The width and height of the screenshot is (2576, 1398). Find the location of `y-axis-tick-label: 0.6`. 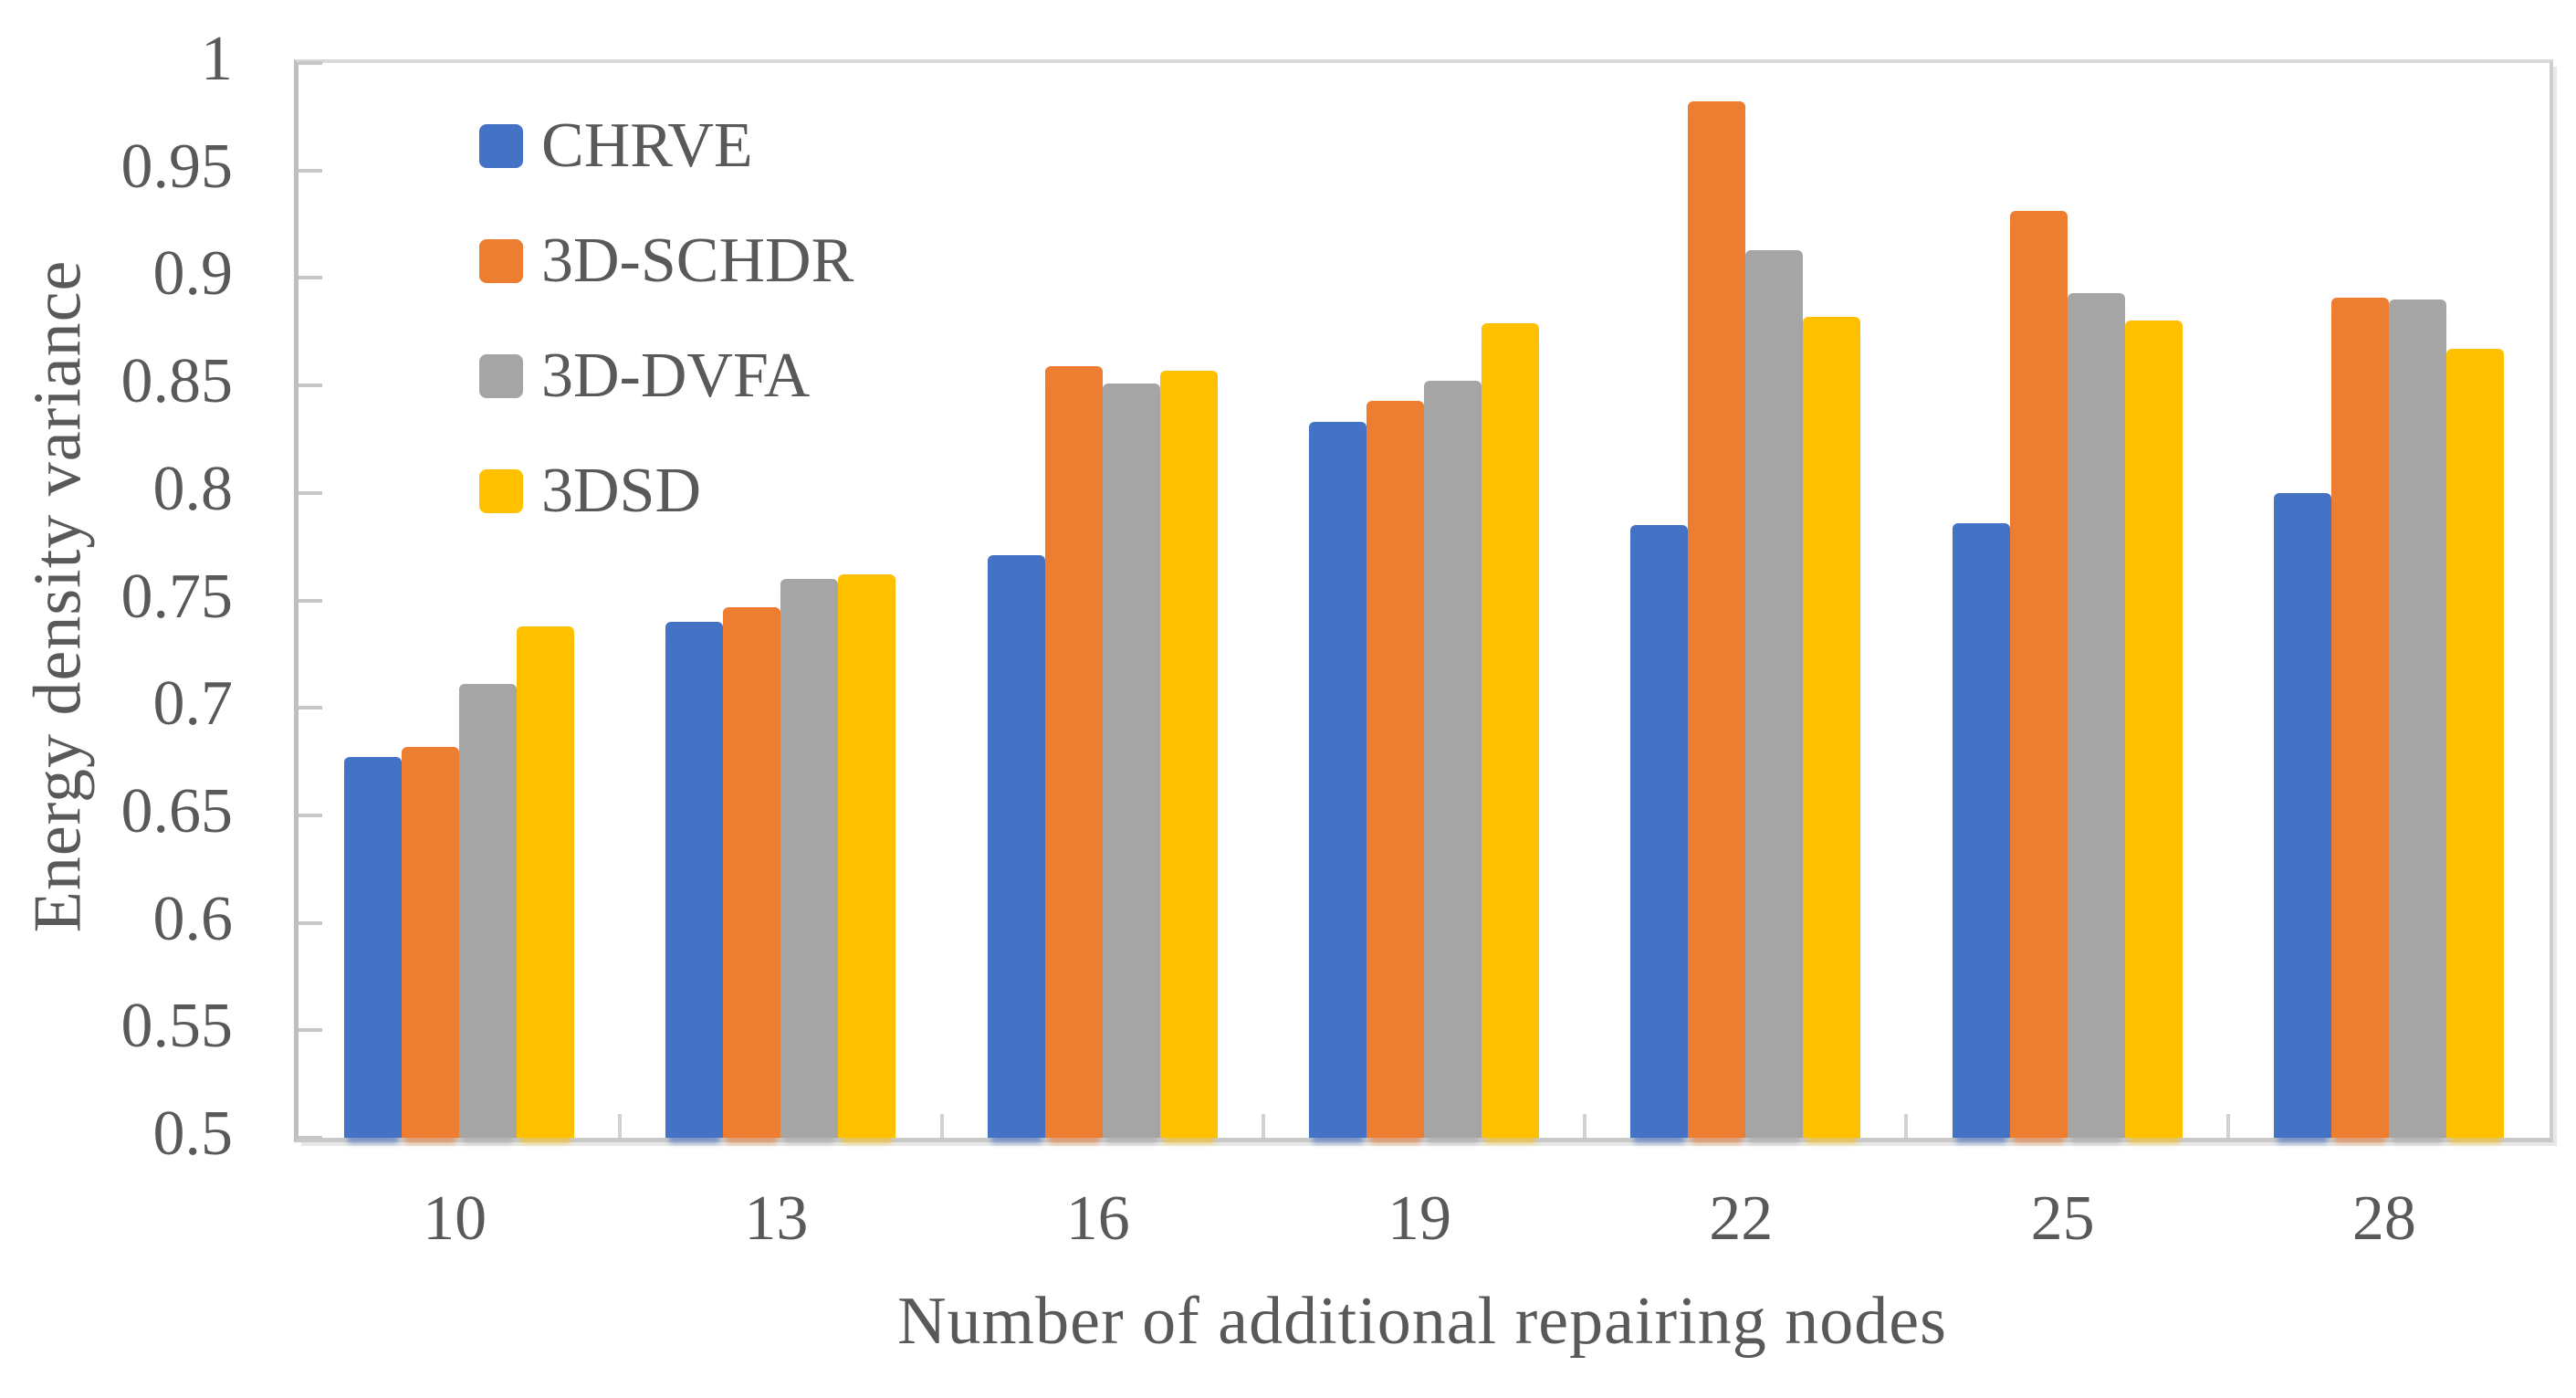

y-axis-tick-label: 0.6 is located at coordinates (193, 919).